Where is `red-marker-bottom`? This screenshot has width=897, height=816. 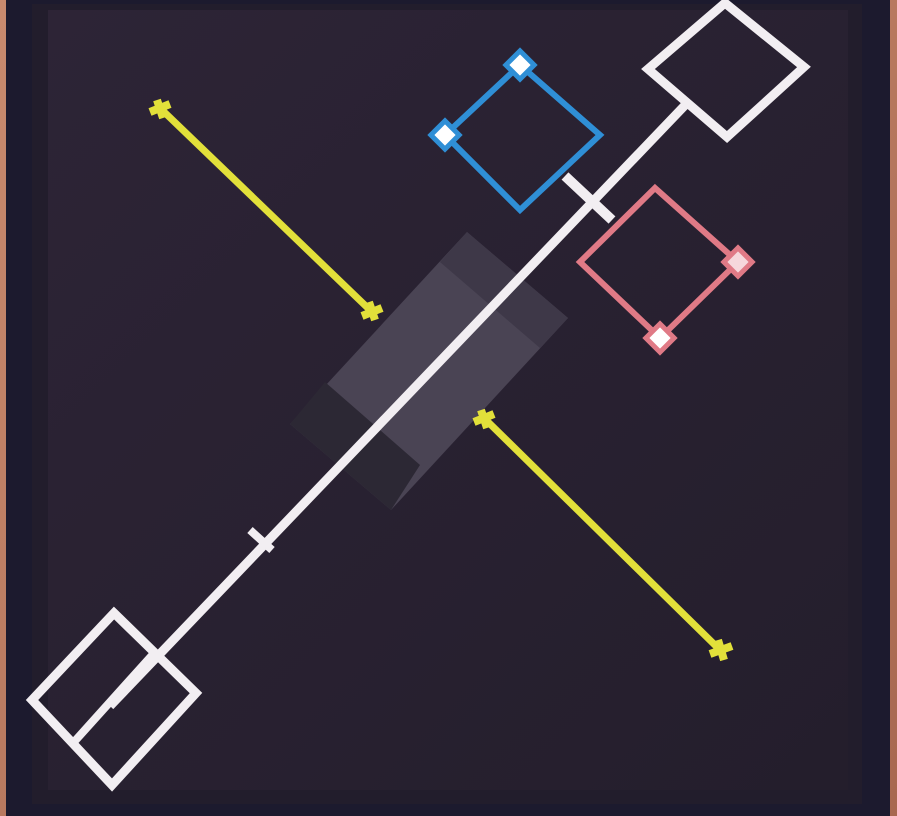
red-marker-bottom is located at coordinates (660, 338).